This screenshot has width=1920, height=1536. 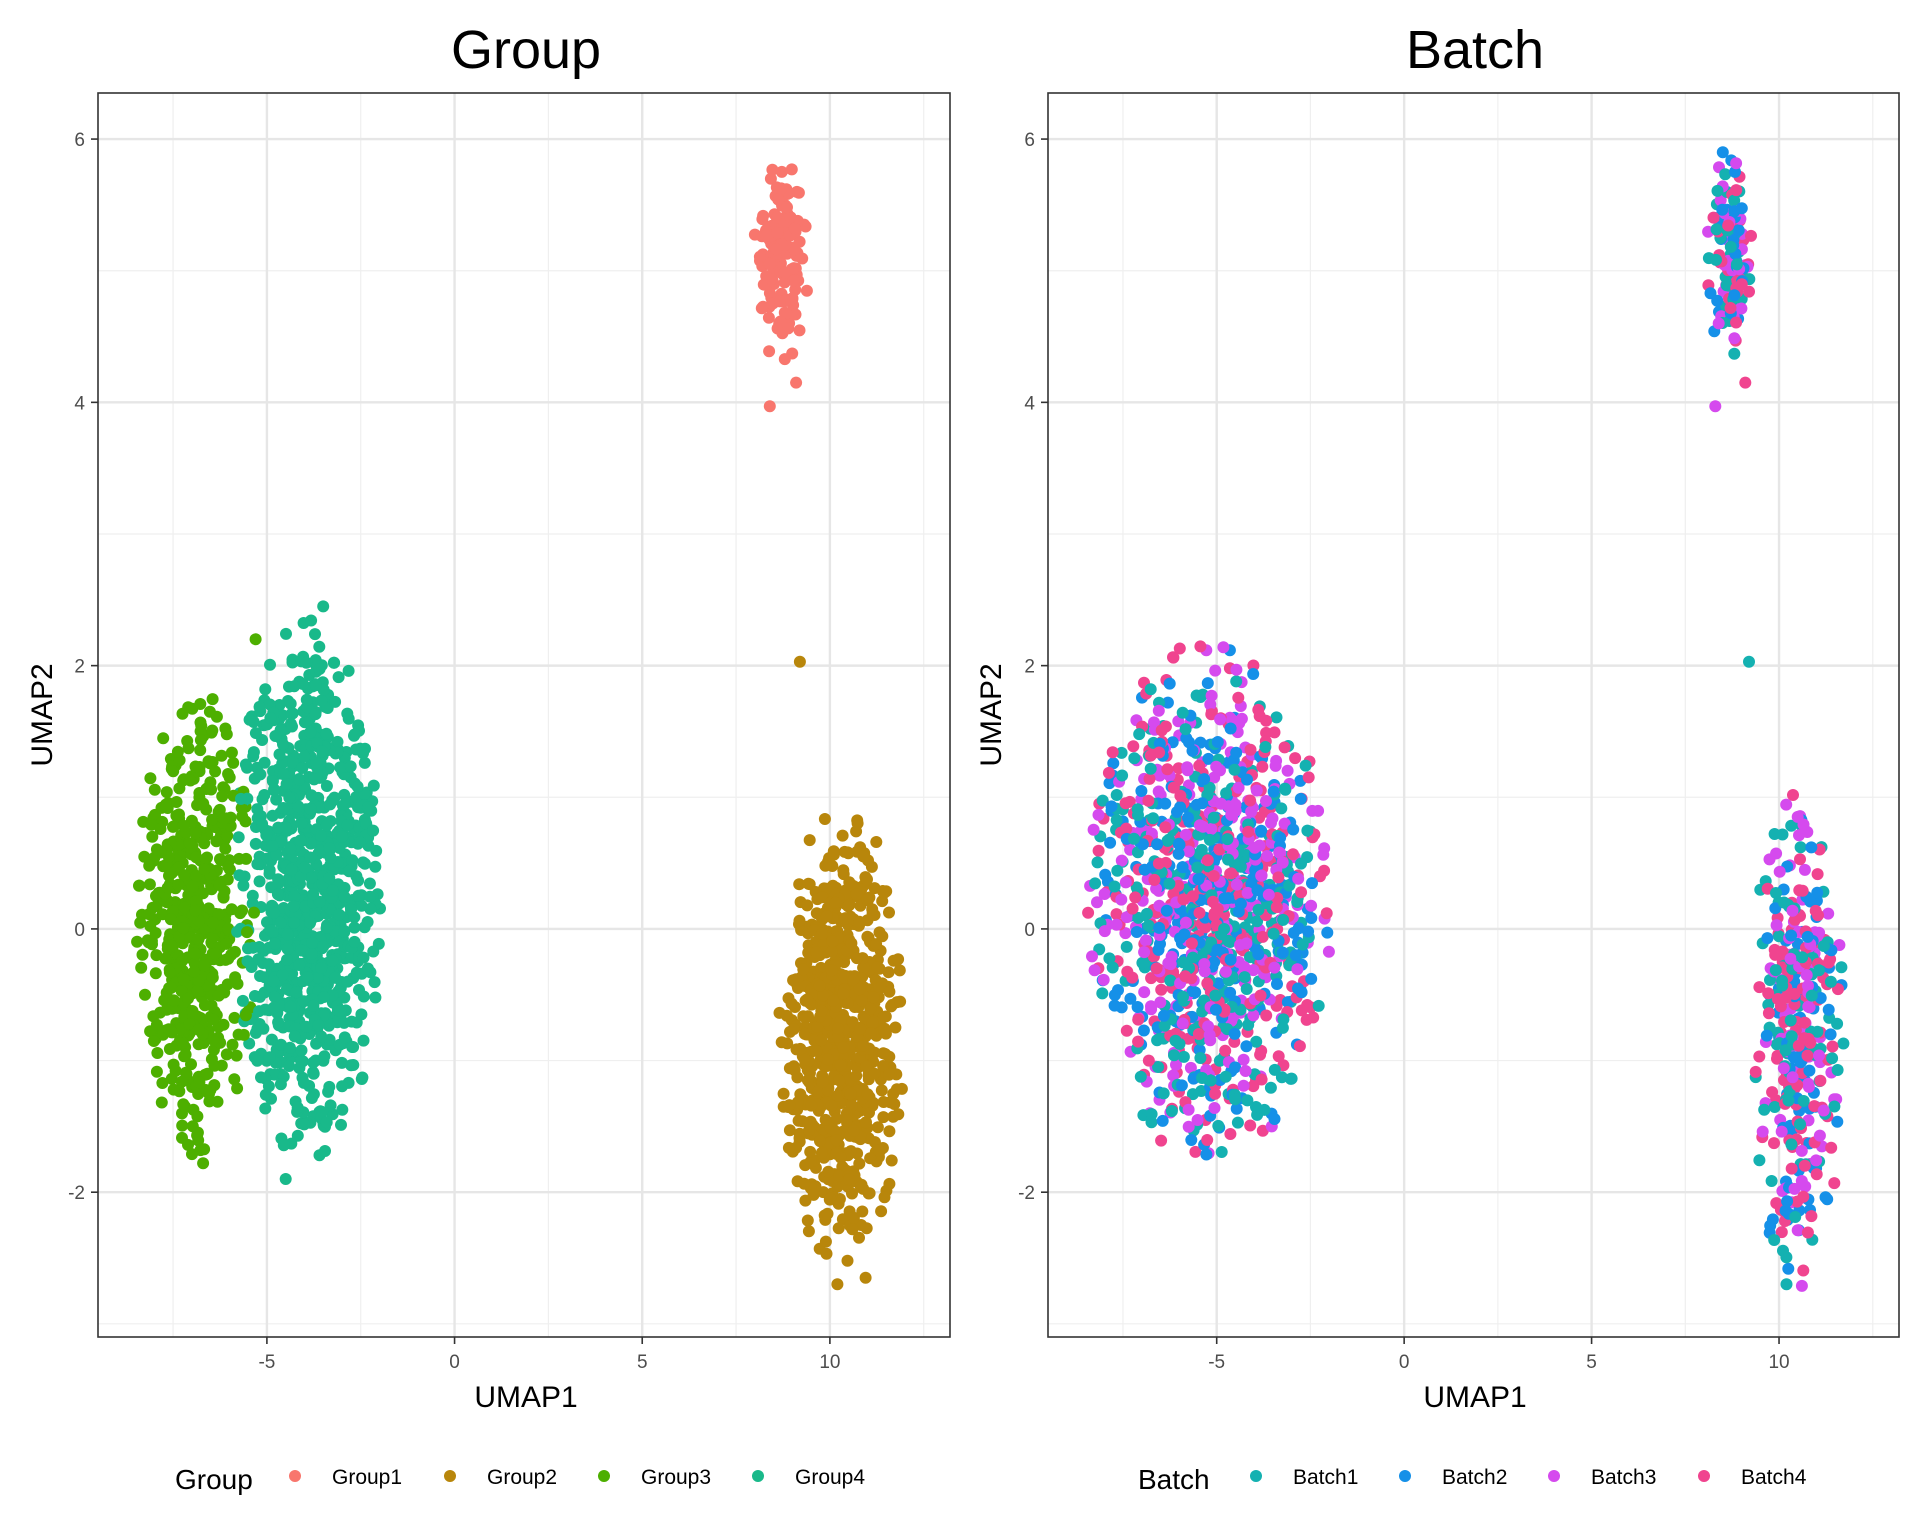 What do you see at coordinates (1216, 1362) in the screenshot?
I see `x-tick-label: -5` at bounding box center [1216, 1362].